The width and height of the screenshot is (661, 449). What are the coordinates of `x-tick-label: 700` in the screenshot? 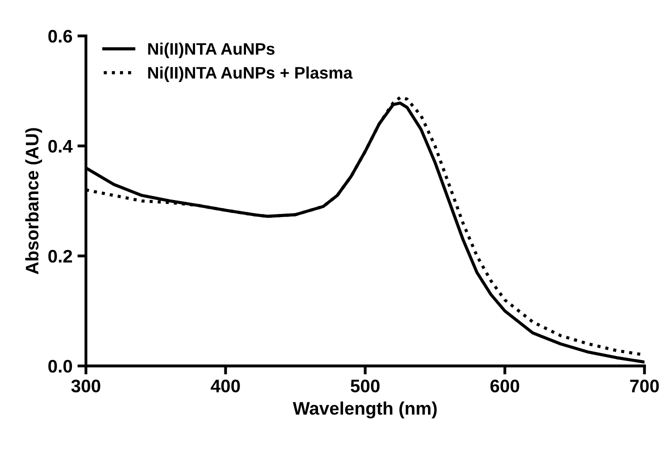 It's located at (644, 386).